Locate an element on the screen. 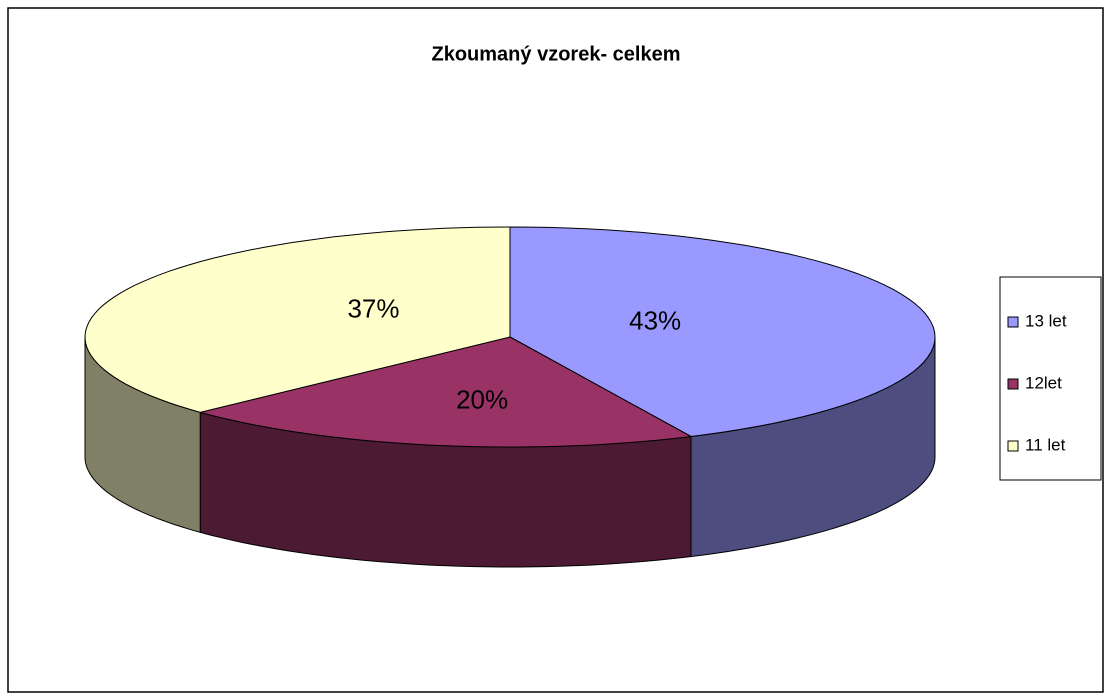 This screenshot has height=700, width=1112. chart-title: Zkoumaný vzorek- celkem is located at coordinates (556, 54).